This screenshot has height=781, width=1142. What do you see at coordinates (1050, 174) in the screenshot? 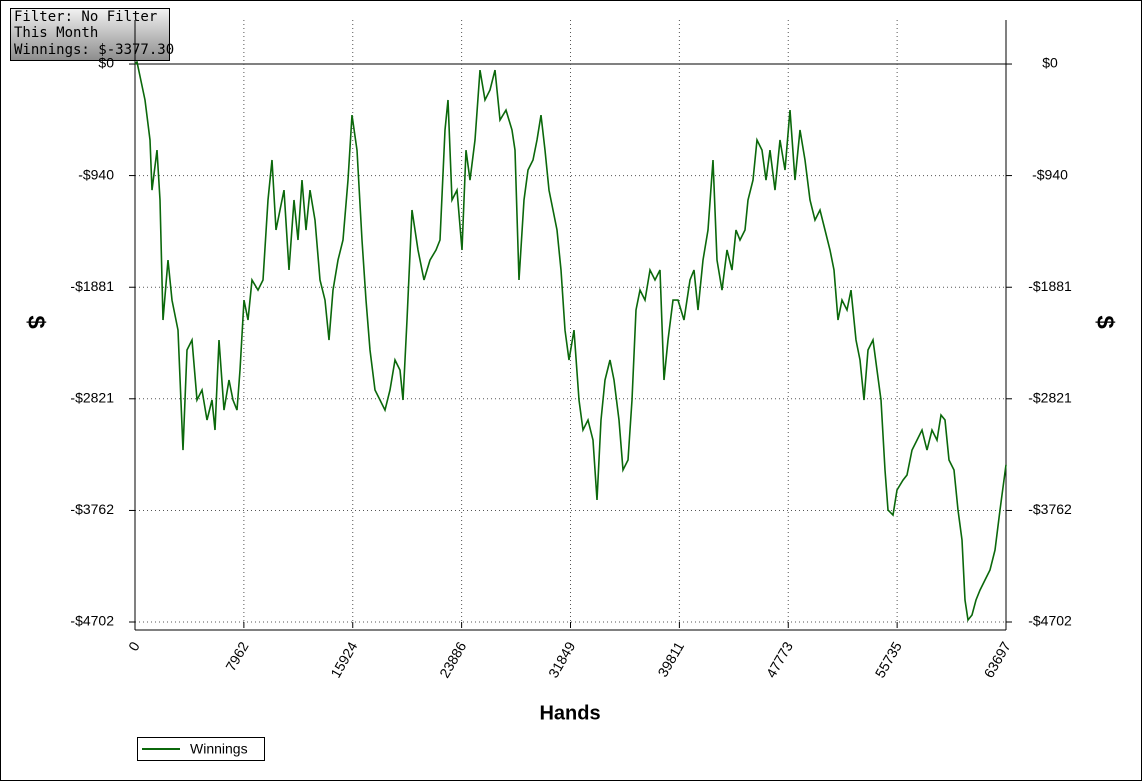
I see `y2-tick-label: -$940` at bounding box center [1050, 174].